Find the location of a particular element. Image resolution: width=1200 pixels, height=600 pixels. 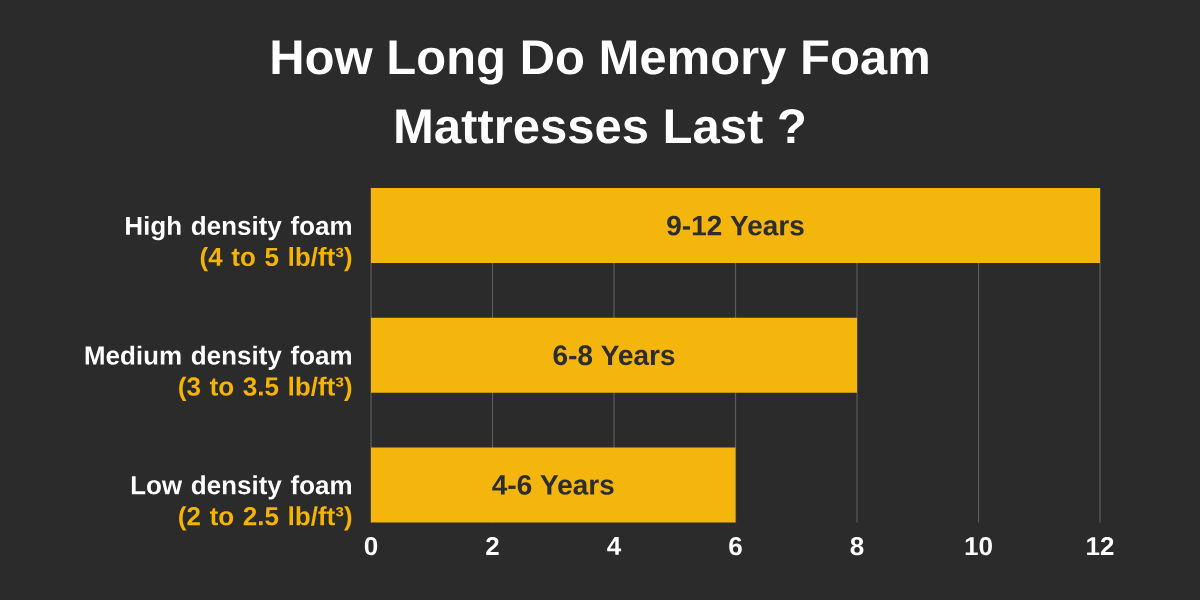

x-tick-label: 12 is located at coordinates (1100, 546).